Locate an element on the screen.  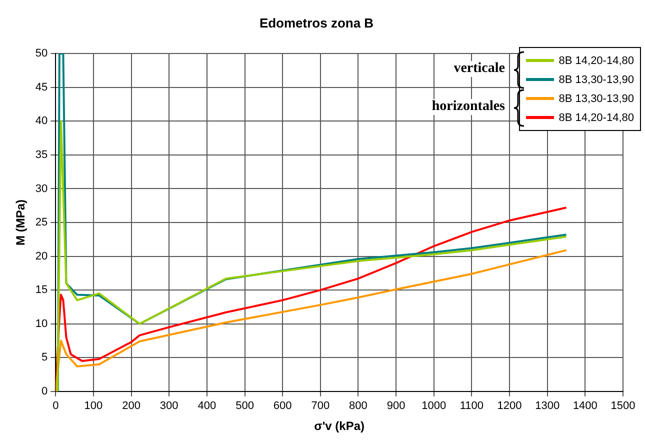
x-tick-label: 1100 is located at coordinates (472, 406).